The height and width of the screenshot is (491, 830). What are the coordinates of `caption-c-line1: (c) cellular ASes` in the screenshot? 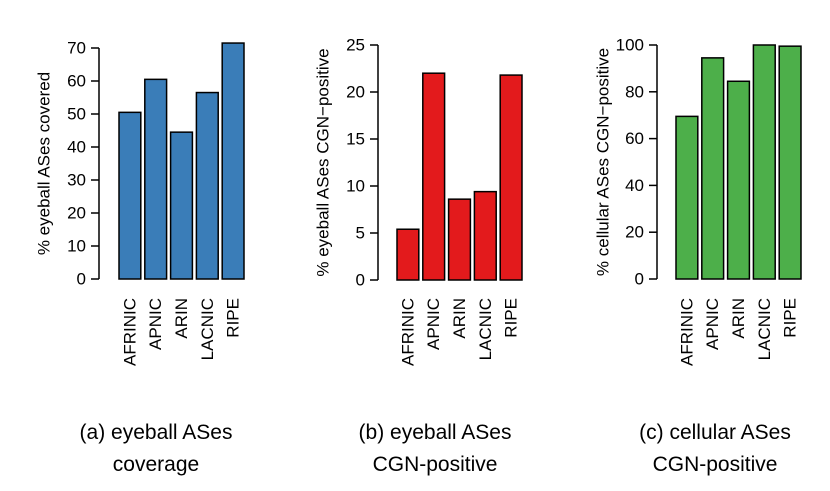 It's located at (715, 432).